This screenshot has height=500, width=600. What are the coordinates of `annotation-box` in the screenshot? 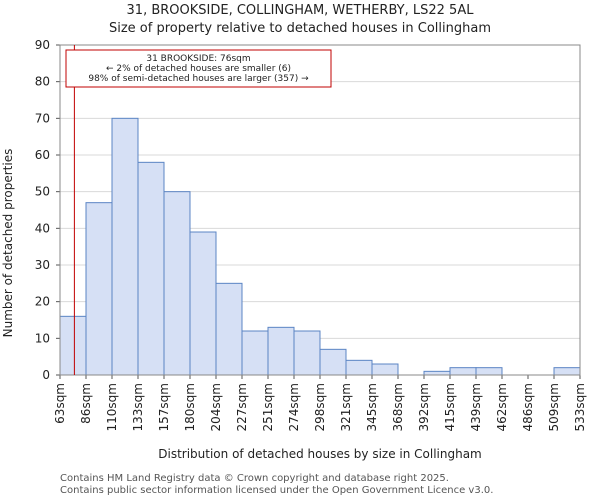 It's located at (198, 68).